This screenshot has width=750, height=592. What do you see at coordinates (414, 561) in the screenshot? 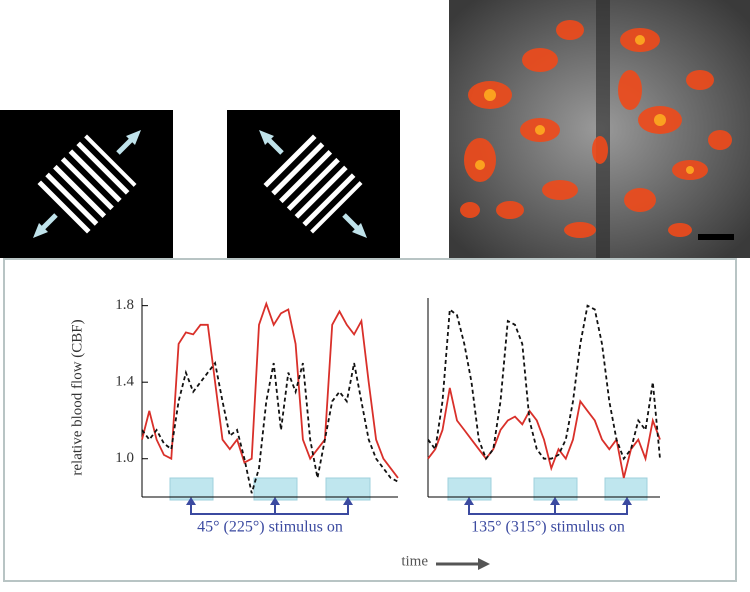
I see `x-axis-label: time` at bounding box center [414, 561].